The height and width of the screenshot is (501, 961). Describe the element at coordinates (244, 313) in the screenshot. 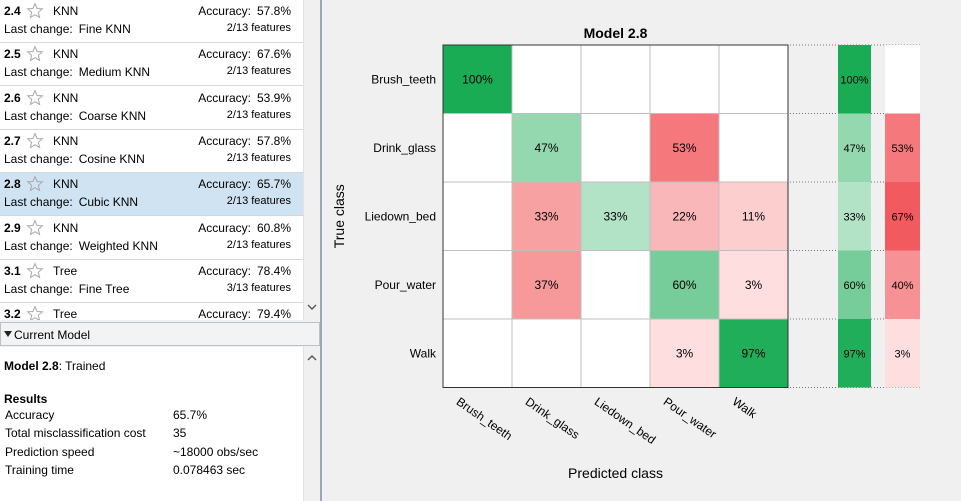

I see `model-accuracy: Accuracy: 79.4%` at that location.